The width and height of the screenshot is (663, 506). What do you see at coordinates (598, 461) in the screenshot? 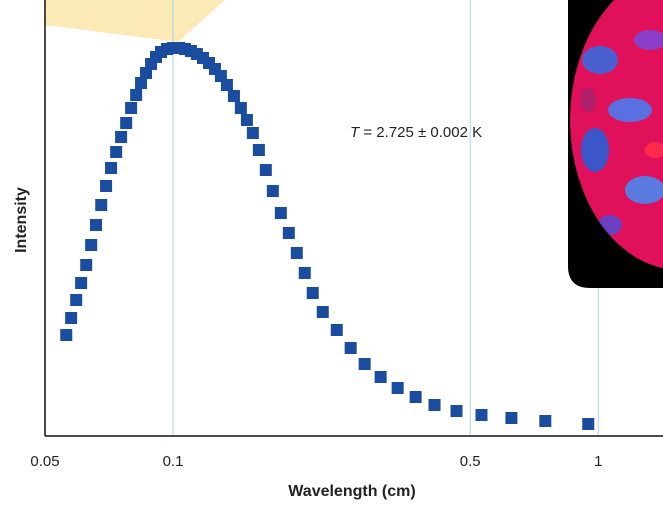
I see `x-tick-label: 1` at bounding box center [598, 461].